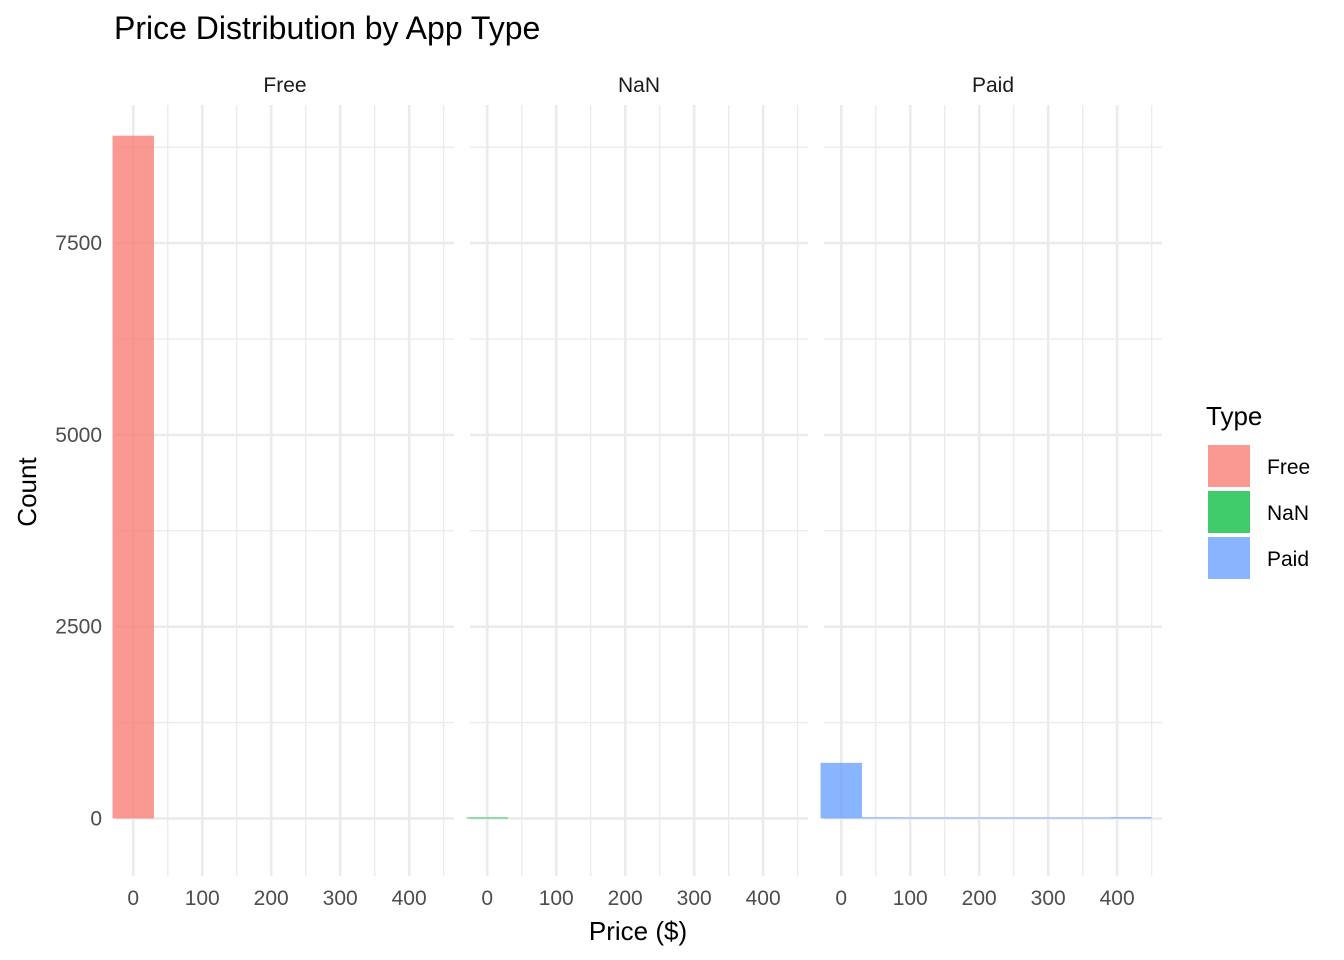 The image size is (1344, 960). I want to click on x-axis-title: Price ($), so click(638, 931).